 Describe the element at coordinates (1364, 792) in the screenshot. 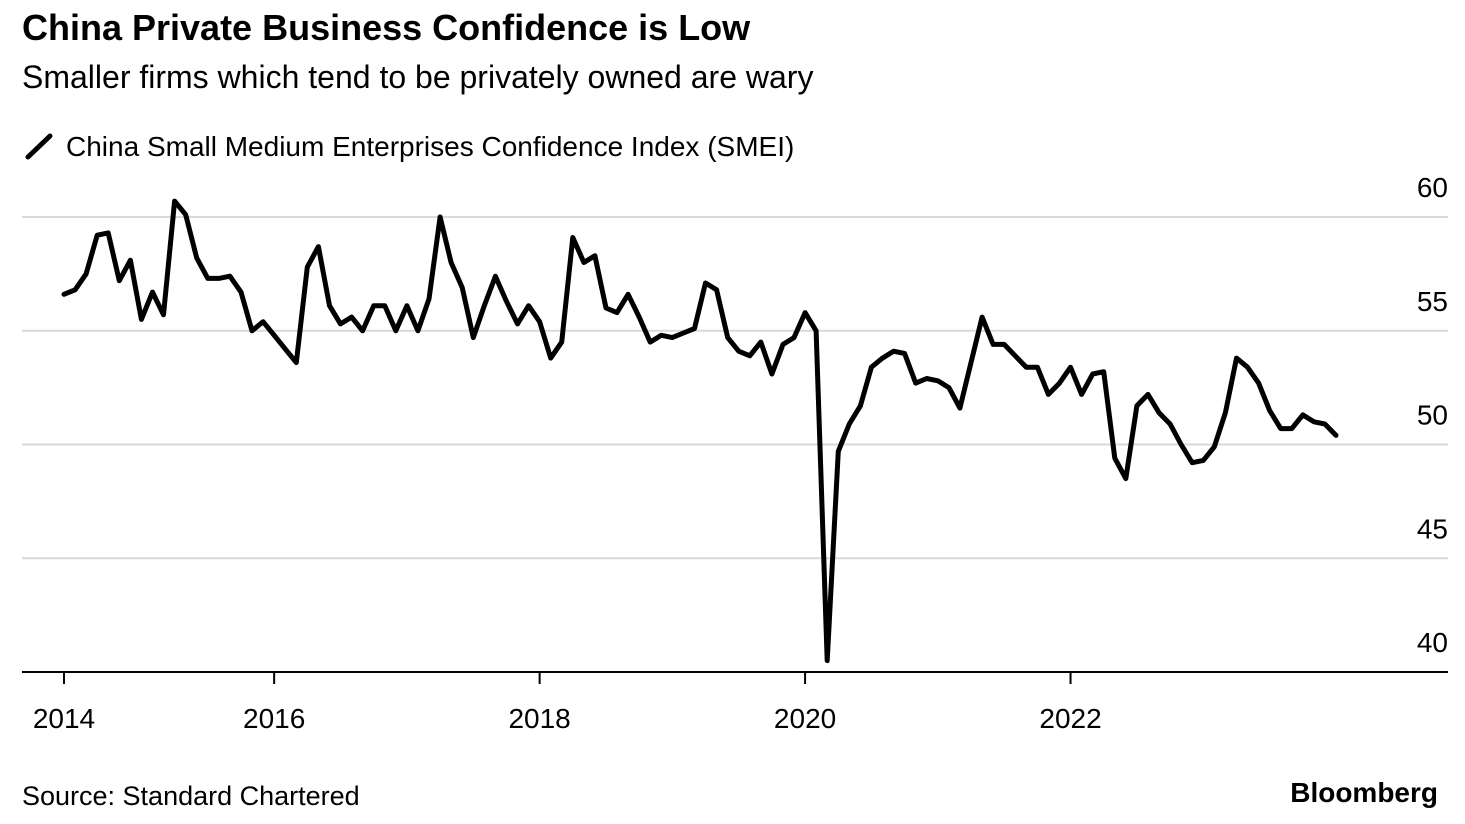

I see `credit: Bloomberg` at that location.